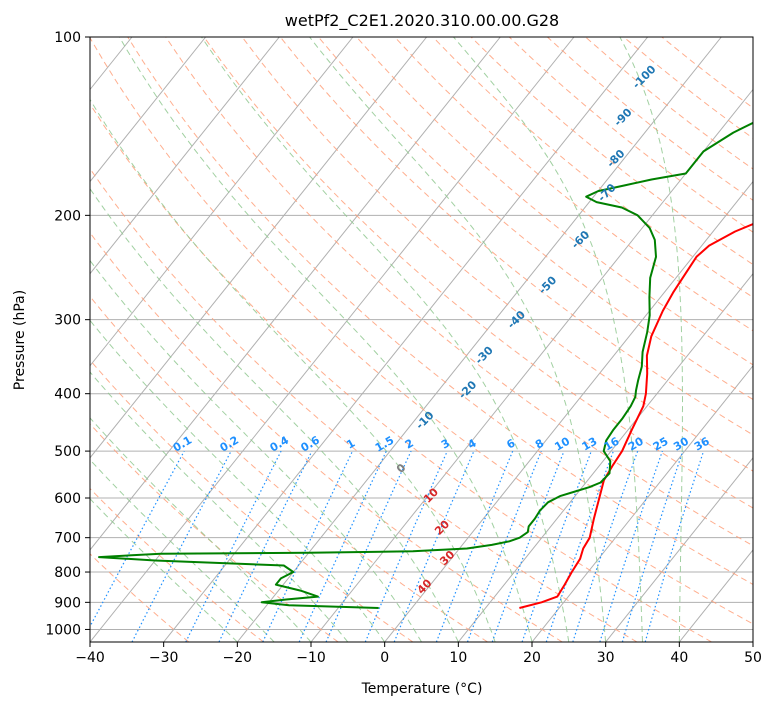 The image size is (775, 708). What do you see at coordinates (140, 597) in the screenshot?
I see `dry-adiabat-line` at bounding box center [140, 597].